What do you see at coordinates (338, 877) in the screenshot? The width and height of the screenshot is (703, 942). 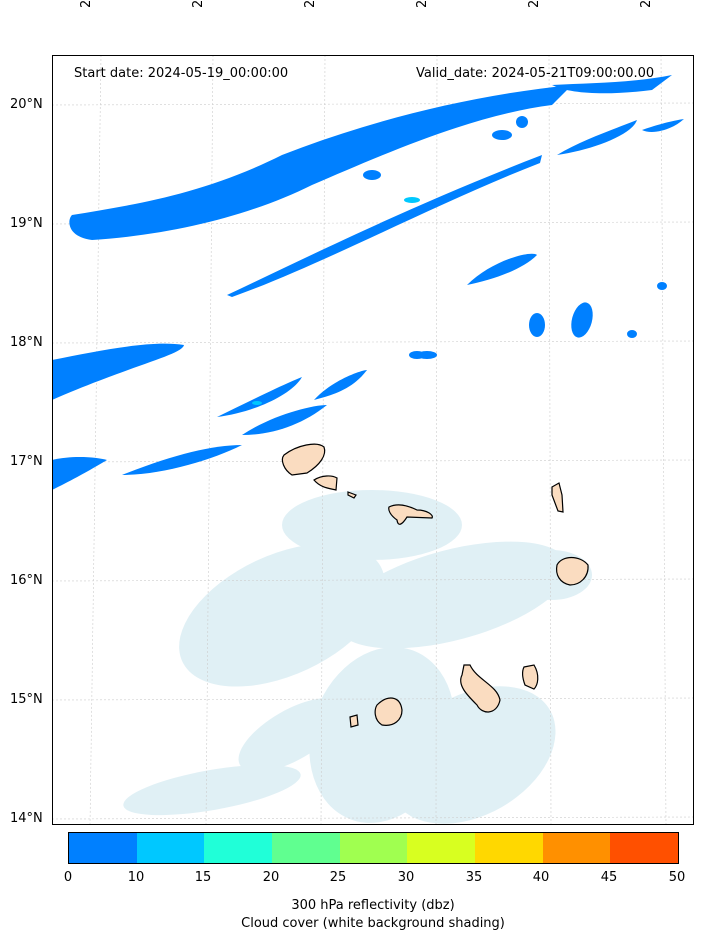 I see `colorbar-tick: 25` at bounding box center [338, 877].